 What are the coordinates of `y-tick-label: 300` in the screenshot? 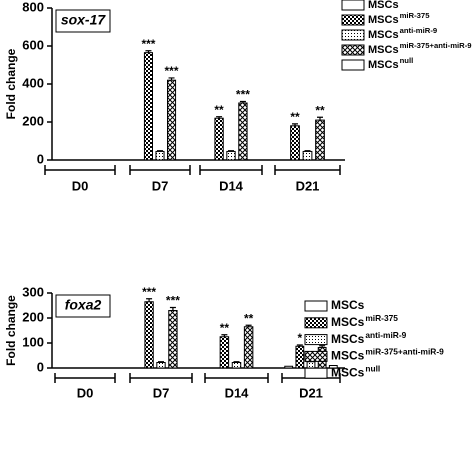 It's located at (33, 291).